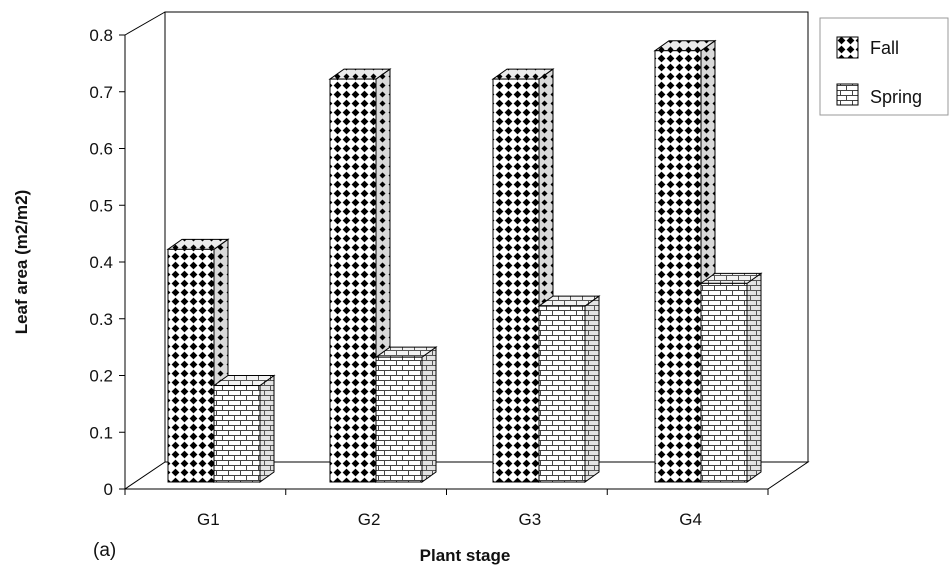 The width and height of the screenshot is (952, 577). I want to click on legend: Fall Spring, so click(884, 66).